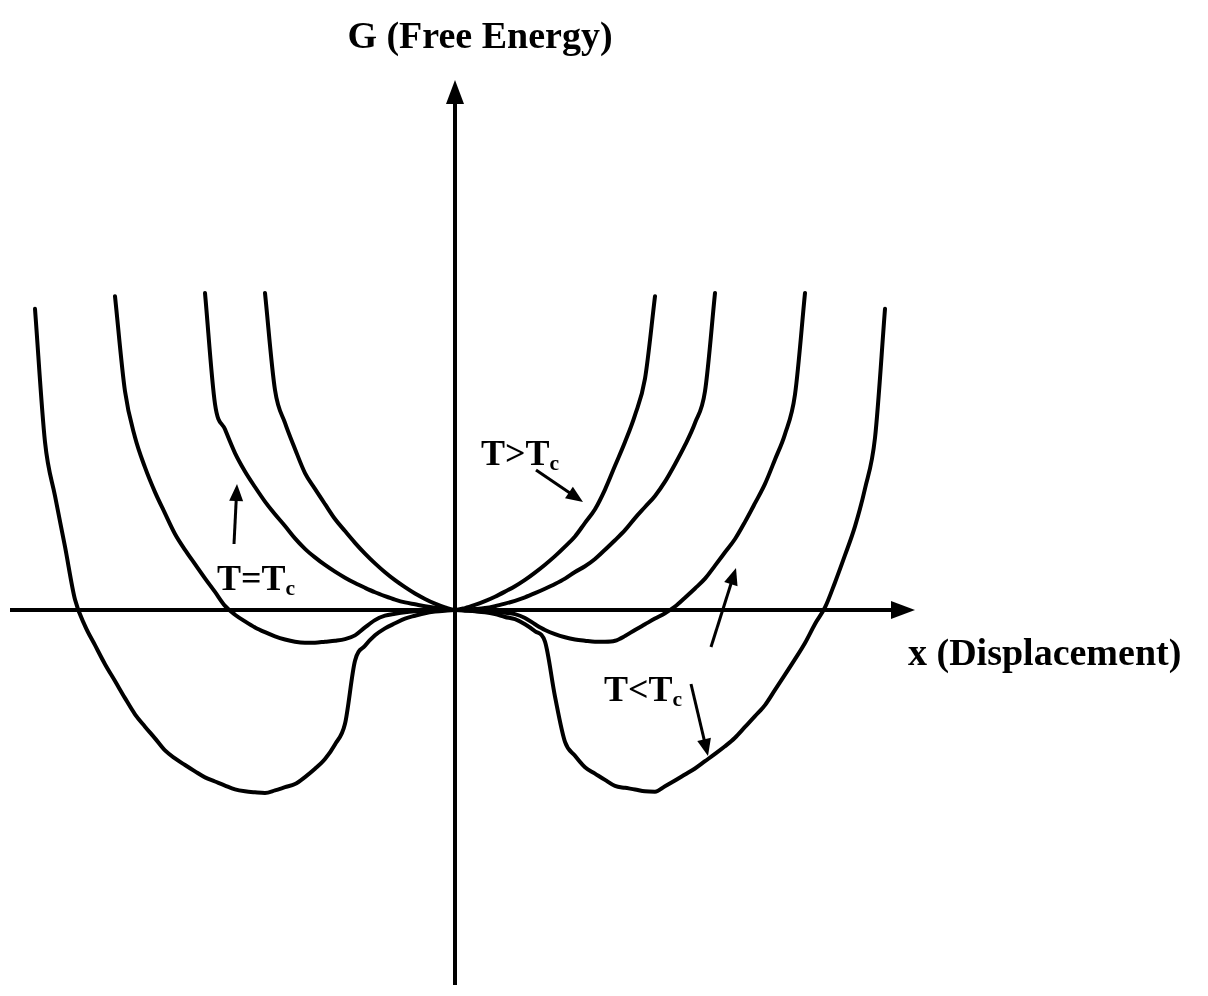 The image size is (1208, 996). Describe the element at coordinates (256, 579) in the screenshot. I see `annotation: T=T$_{c}$` at that location.